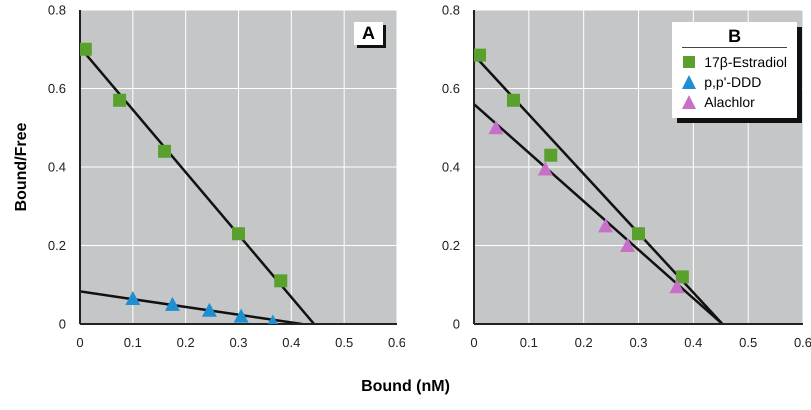  Describe the element at coordinates (734, 37) in the screenshot. I see `legend-title: B` at that location.